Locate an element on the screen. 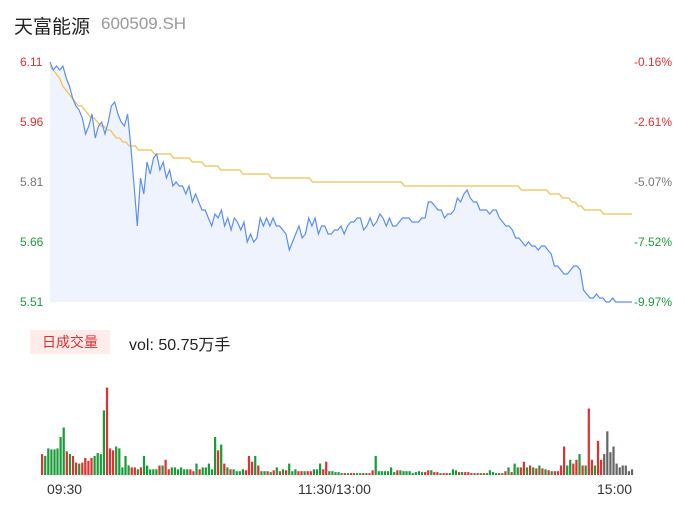  y-left-label-5: 5.51 is located at coordinates (32, 302).